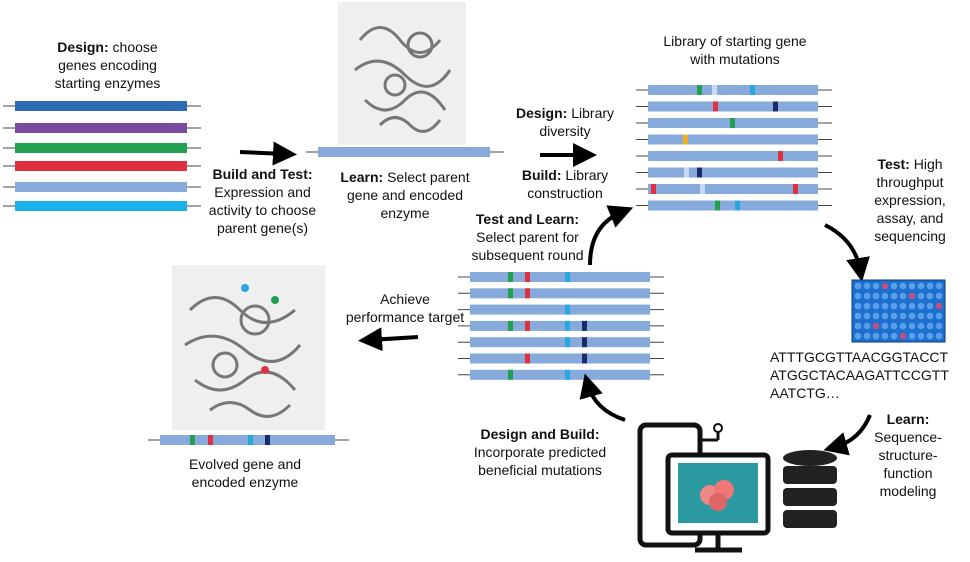 Image resolution: width=970 pixels, height=562 pixels. Describe the element at coordinates (859, 357) in the screenshot. I see `sequence-line: ATTTGCGTTAACGGTACCT` at that location.